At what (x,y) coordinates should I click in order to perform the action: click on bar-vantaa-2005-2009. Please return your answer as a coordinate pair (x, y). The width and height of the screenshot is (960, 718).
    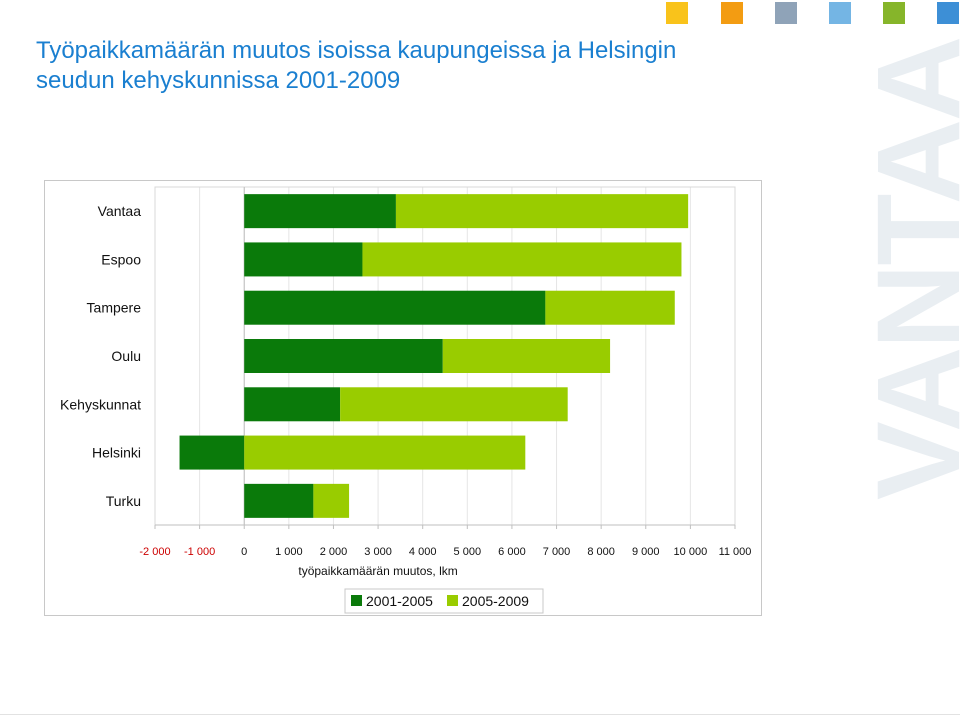
    Looking at the image, I should click on (542, 211).